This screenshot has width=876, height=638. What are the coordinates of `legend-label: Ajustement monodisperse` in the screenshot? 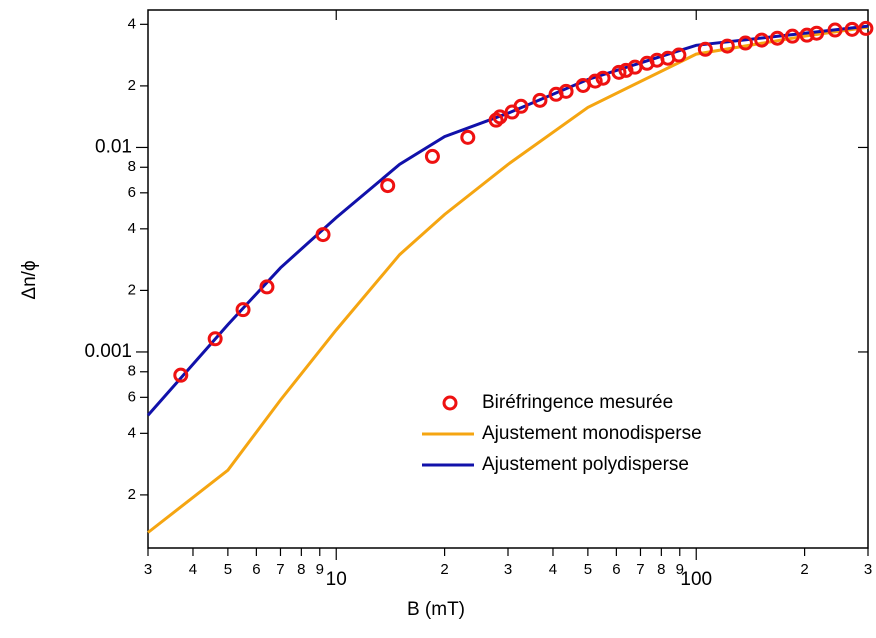 It's located at (592, 433).